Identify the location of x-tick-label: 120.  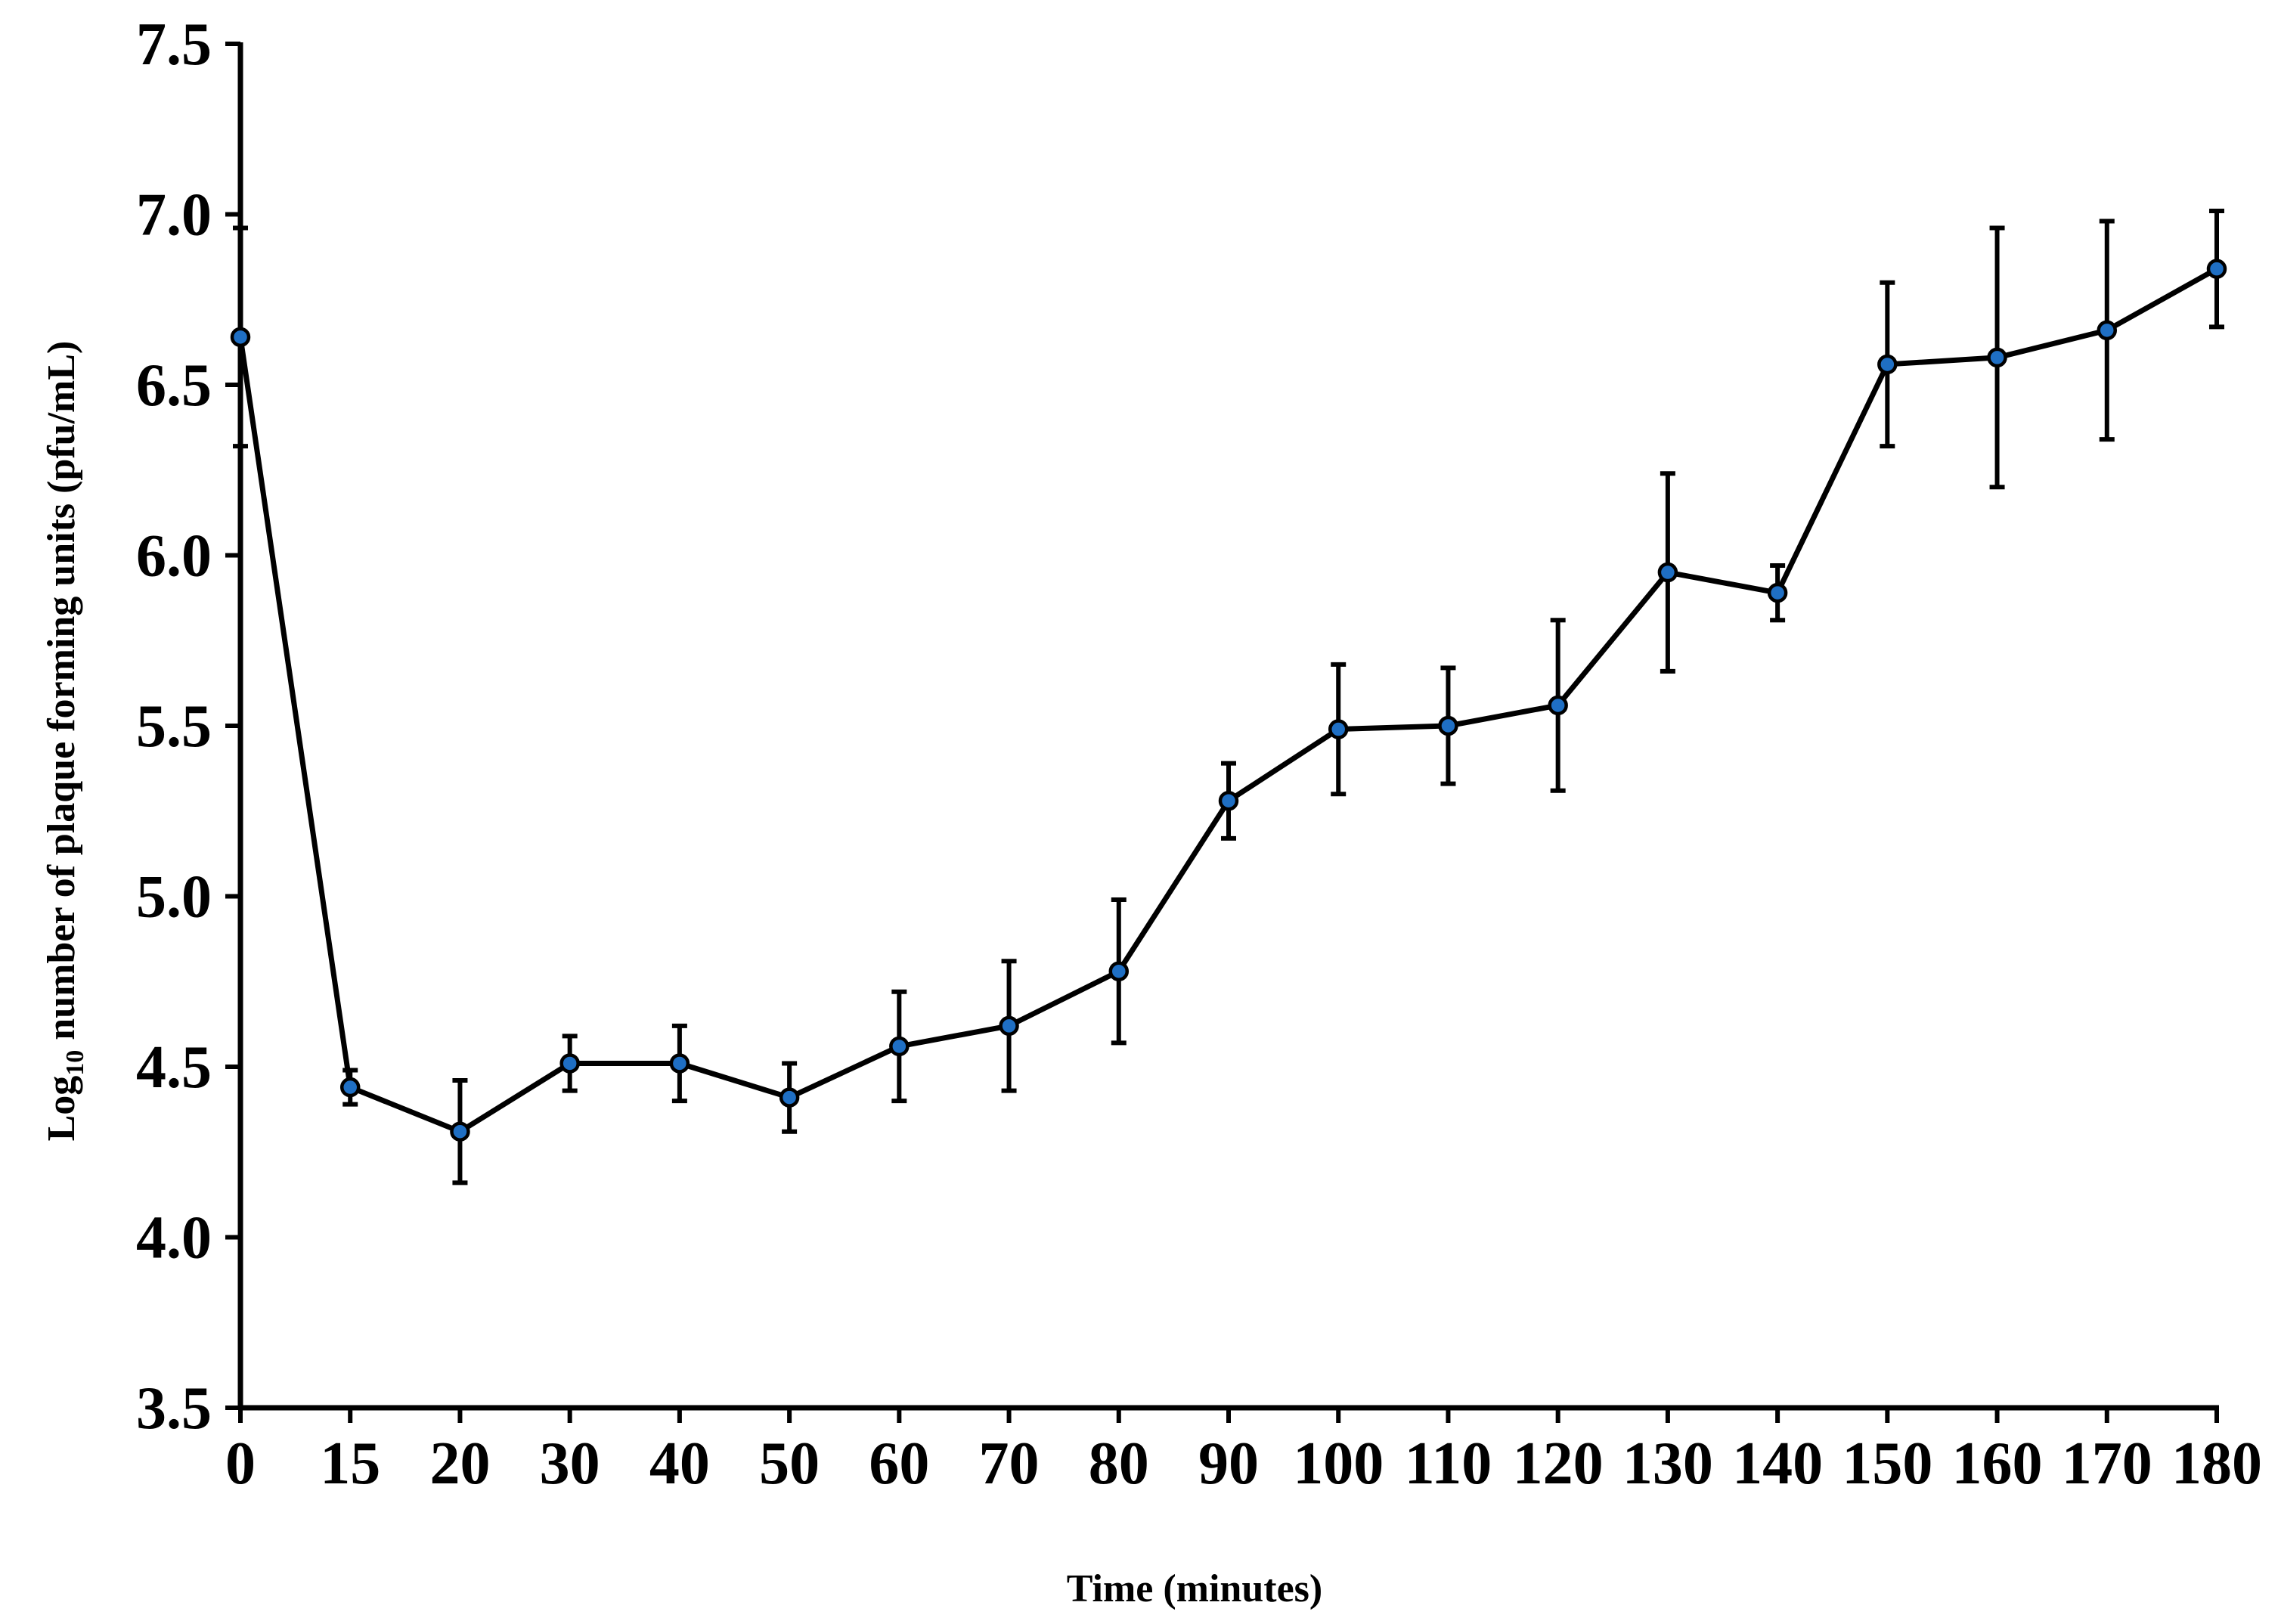
(1559, 1463).